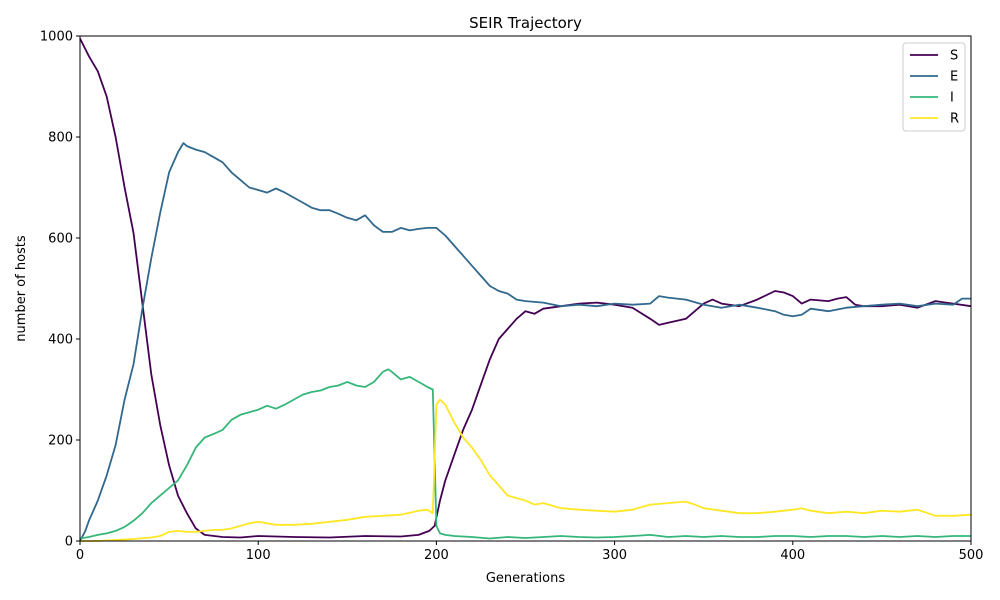  I want to click on legend-label-i: I, so click(952, 98).